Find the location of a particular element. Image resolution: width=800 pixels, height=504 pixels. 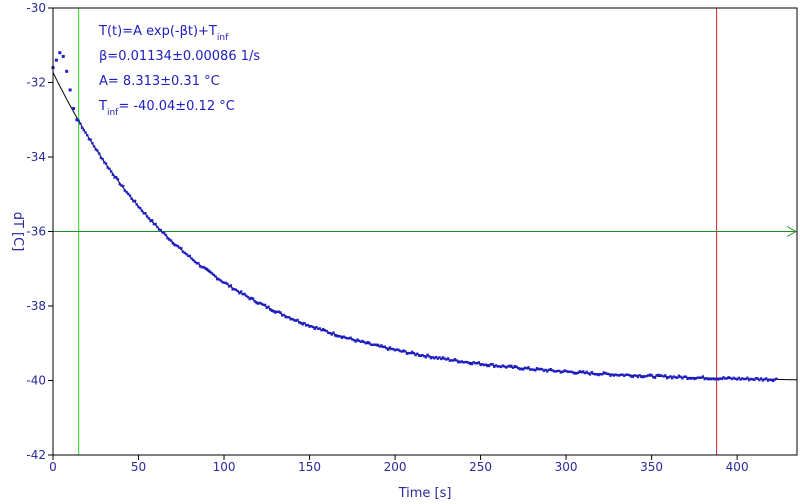

fit-annotation-line: Tinf= -40.04±0.12 °C is located at coordinates (166, 108).